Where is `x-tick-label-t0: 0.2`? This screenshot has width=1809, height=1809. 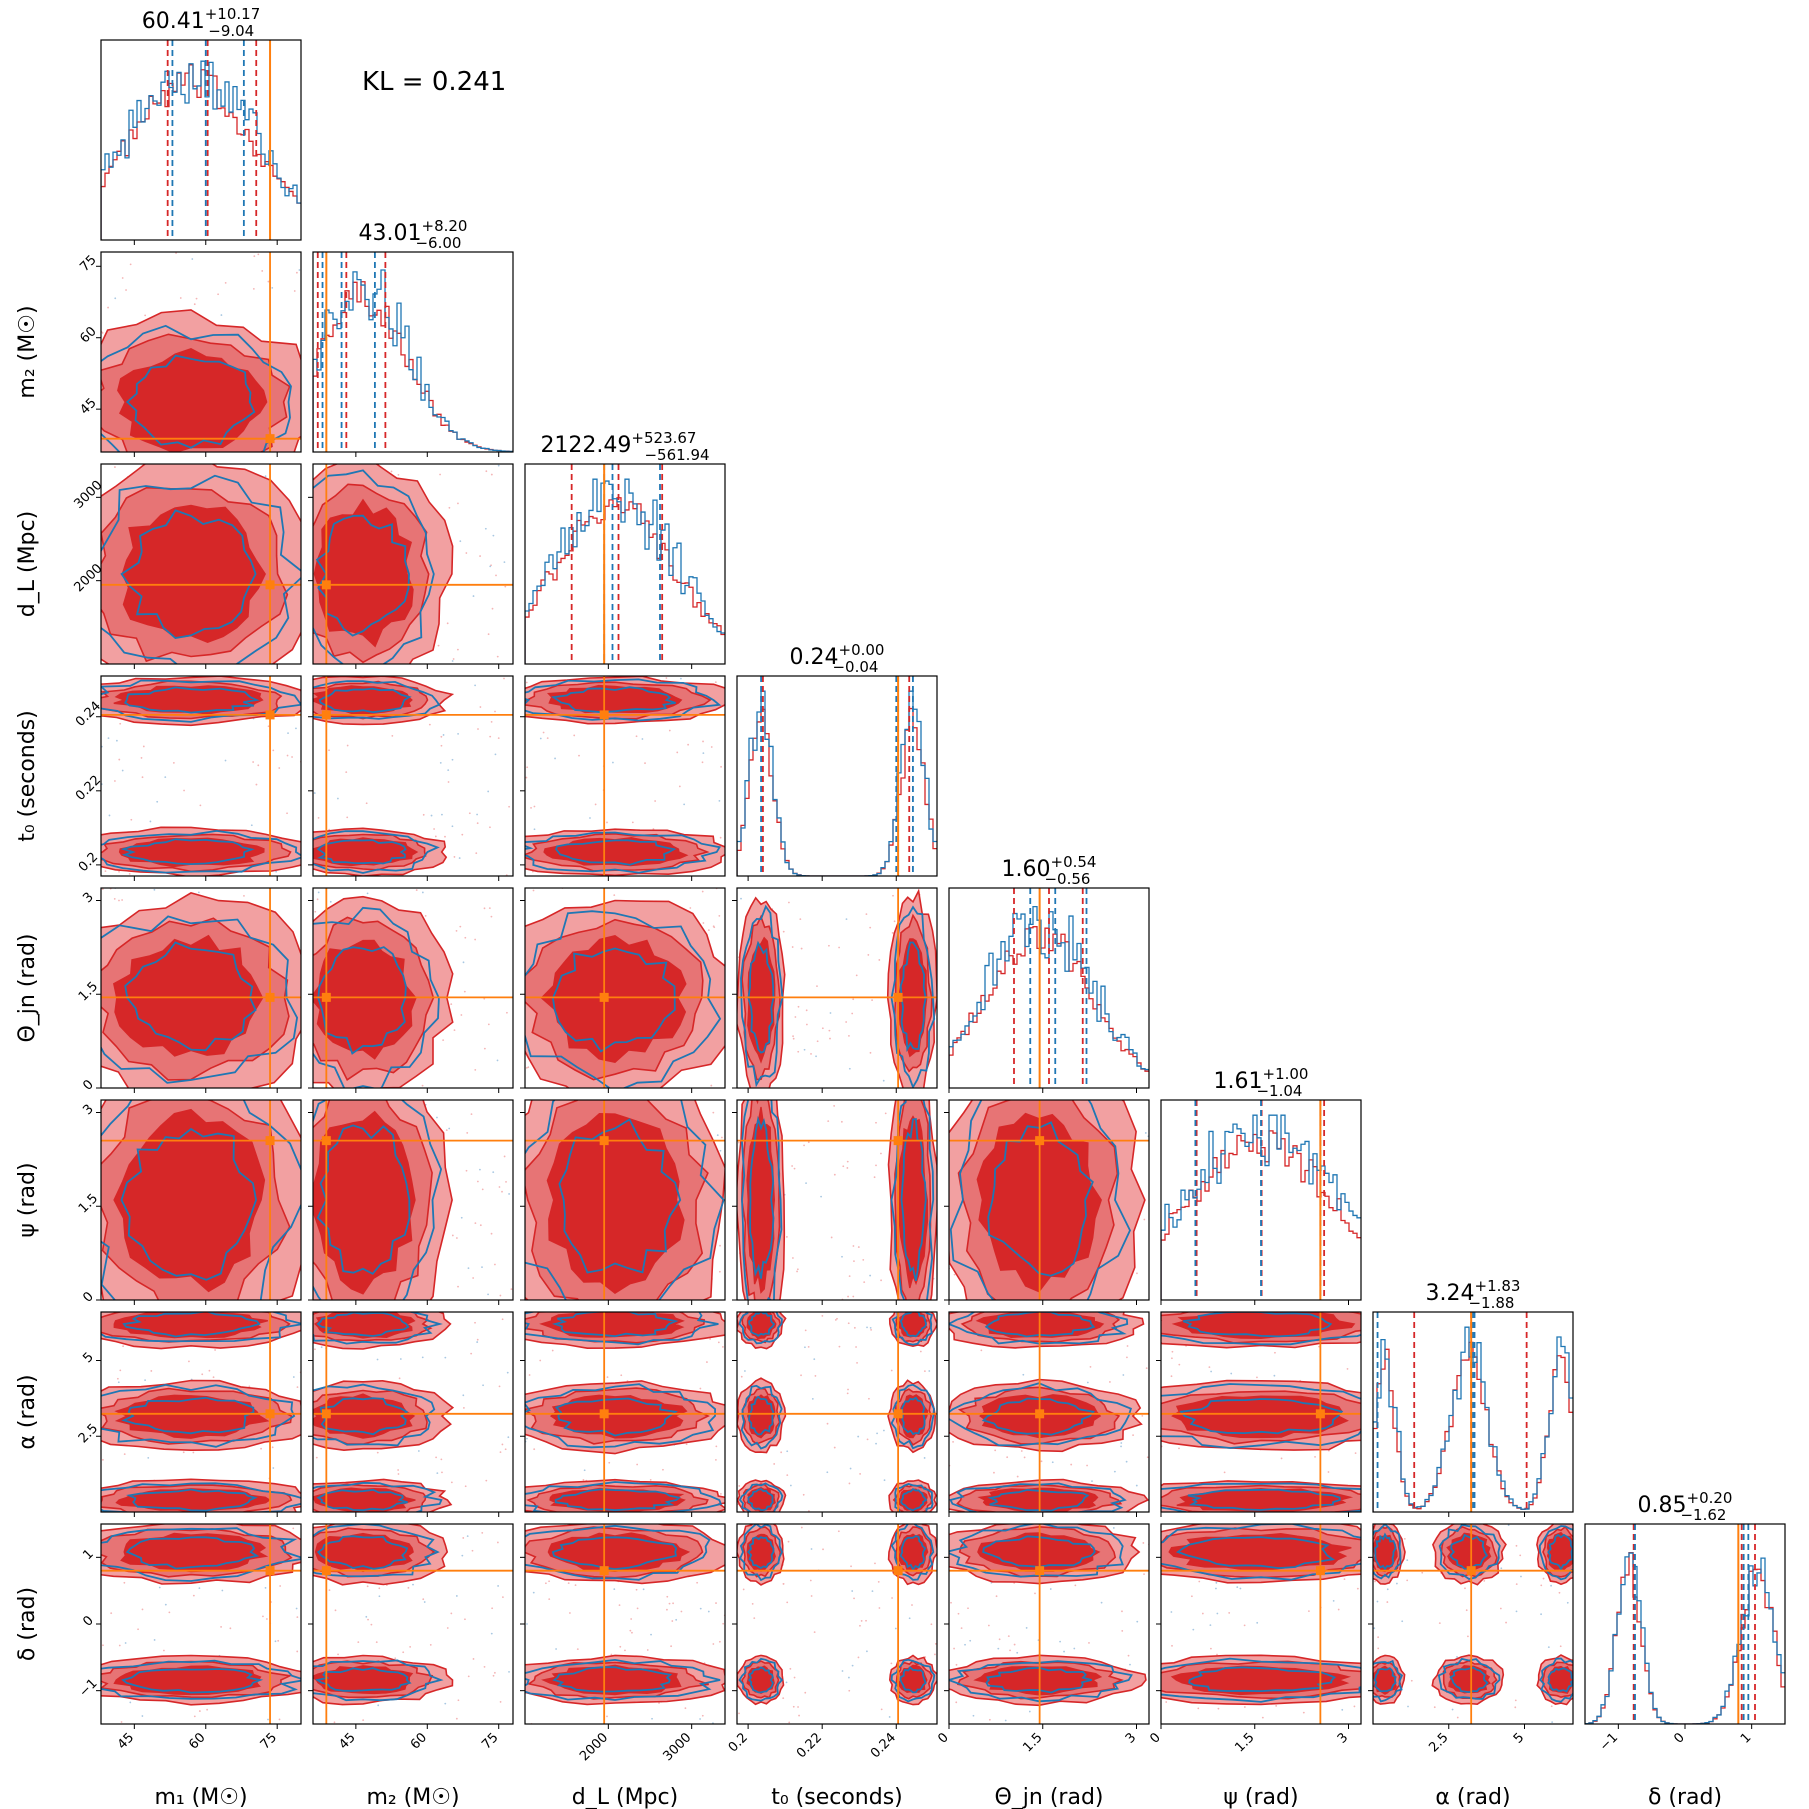
x-tick-label-t0: 0.2 is located at coordinates (738, 1742).